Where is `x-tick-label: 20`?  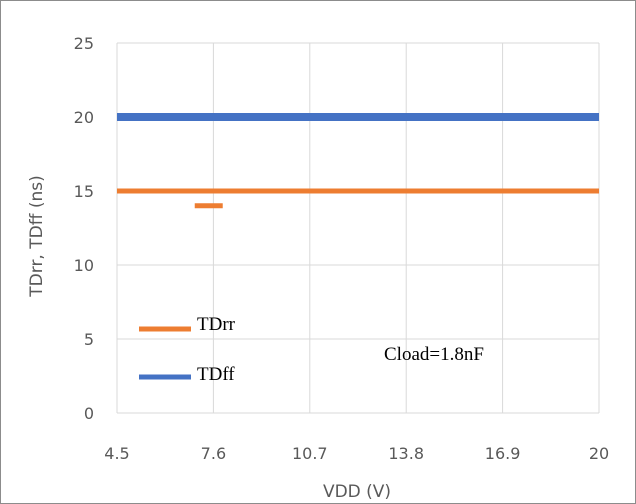 x-tick-label: 20 is located at coordinates (599, 453).